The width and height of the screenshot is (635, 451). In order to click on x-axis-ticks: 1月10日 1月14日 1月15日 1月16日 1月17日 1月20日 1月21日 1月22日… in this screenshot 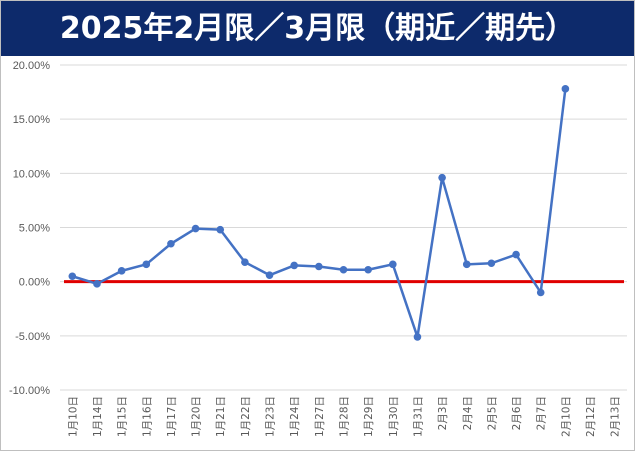, I will do `click(344, 416)`.